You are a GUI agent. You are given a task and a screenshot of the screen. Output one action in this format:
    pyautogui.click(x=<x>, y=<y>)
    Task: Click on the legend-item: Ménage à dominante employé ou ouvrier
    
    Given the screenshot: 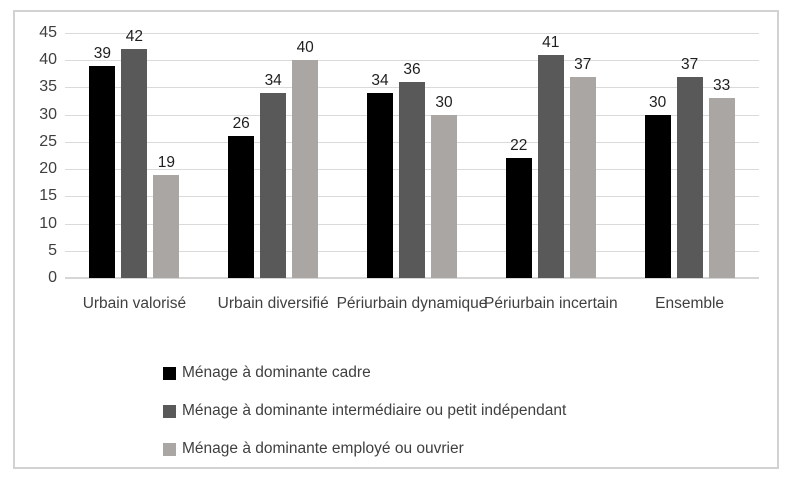 What is the action you would take?
    pyautogui.click(x=364, y=449)
    